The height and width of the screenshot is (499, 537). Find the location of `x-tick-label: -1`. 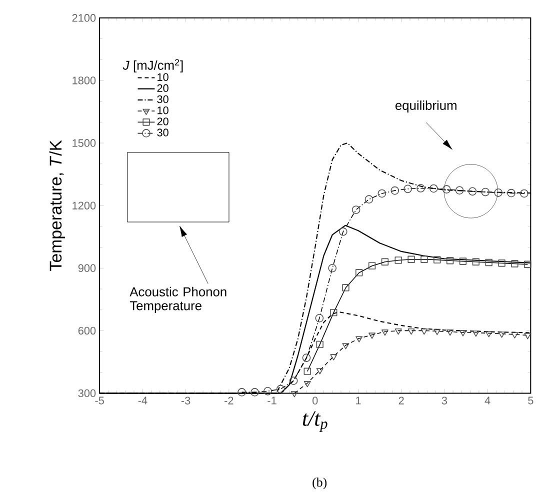

x-tick-label: -1 is located at coordinates (272, 400).